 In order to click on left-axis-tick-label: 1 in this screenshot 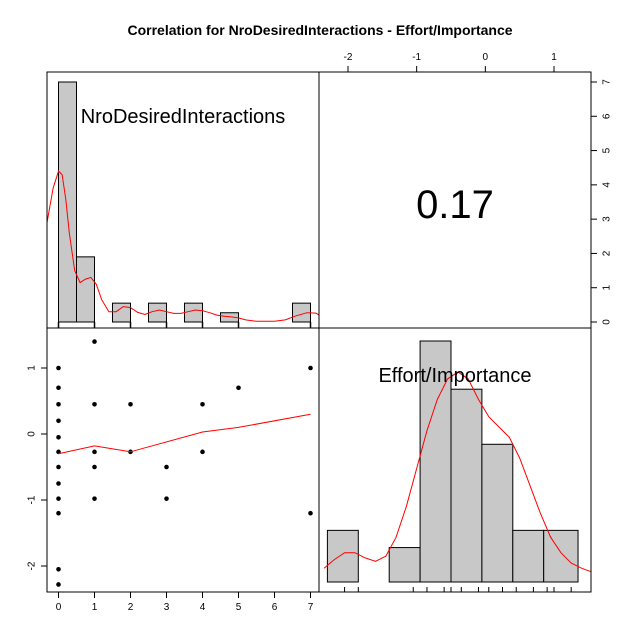, I will do `click(32, 368)`.